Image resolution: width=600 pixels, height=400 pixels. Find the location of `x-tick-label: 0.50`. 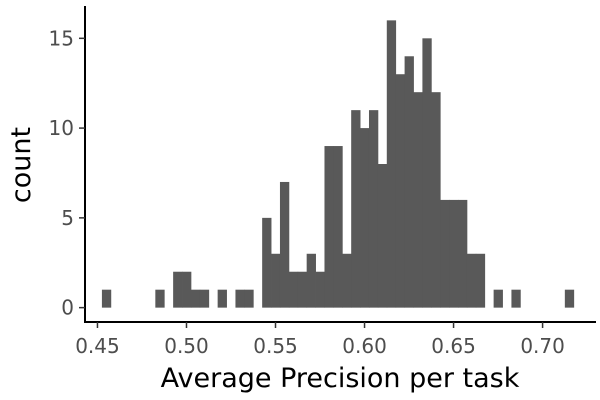

x-tick-label: 0.50 is located at coordinates (186, 346).